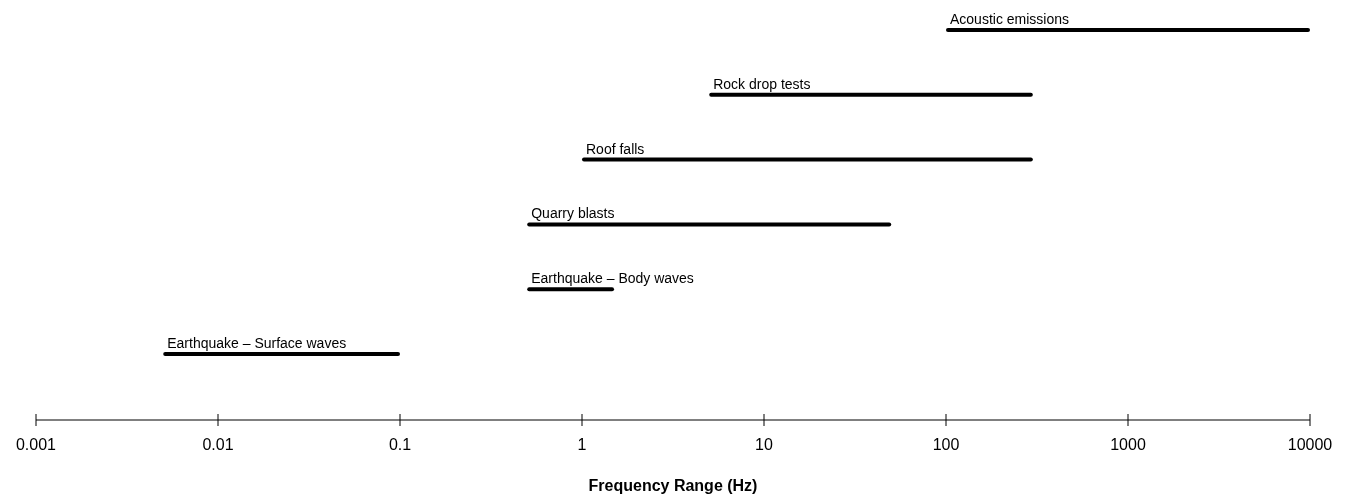  I want to click on x-axis-title: Frequency Range (Hz), so click(673, 485).